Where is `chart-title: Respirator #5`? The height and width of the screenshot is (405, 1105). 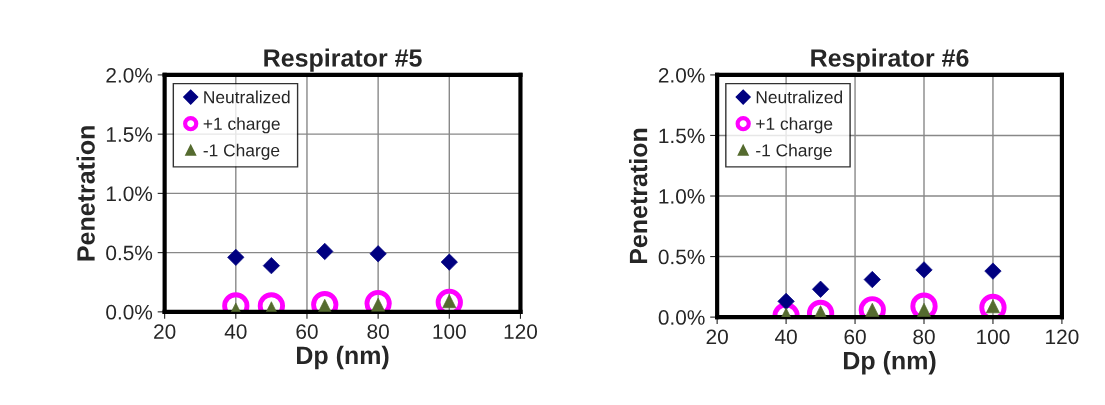
chart-title: Respirator #5 is located at coordinates (343, 60).